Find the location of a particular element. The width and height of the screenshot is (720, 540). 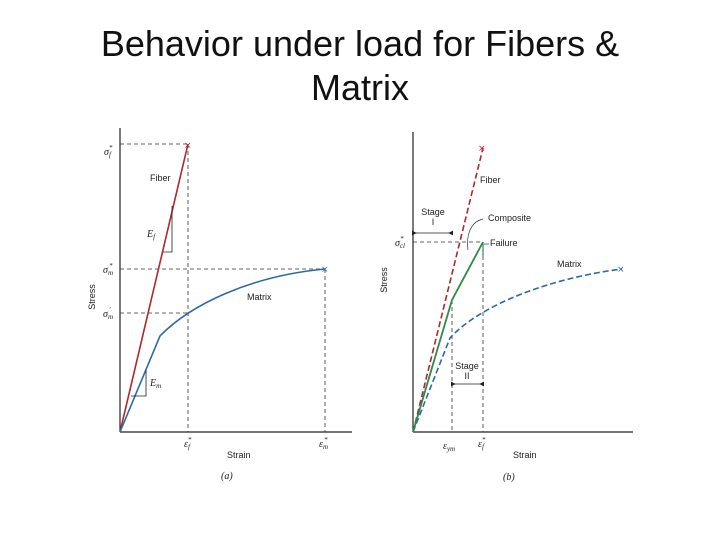

panel-b-stage2-label: Stage II is located at coordinates (467, 371).